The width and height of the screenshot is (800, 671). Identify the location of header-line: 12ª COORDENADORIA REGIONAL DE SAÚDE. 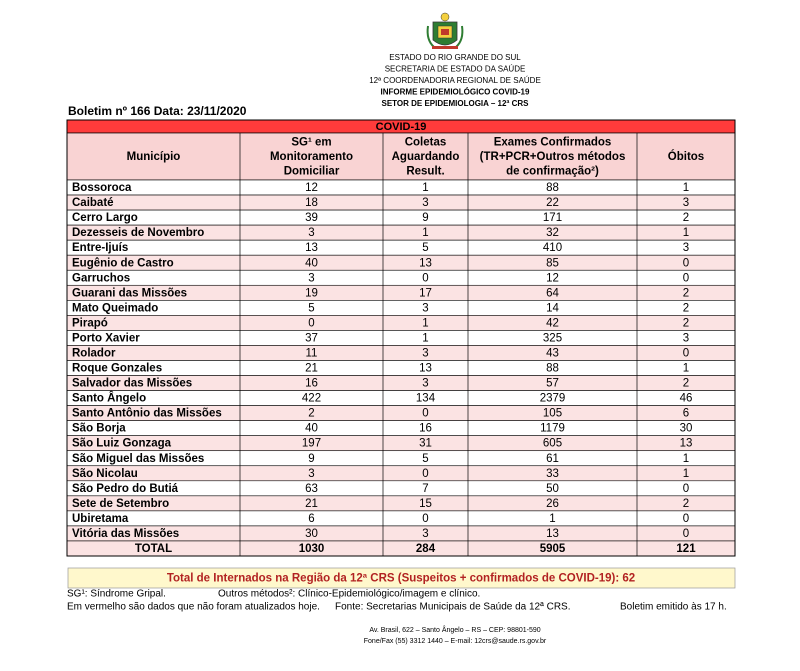
(455, 80).